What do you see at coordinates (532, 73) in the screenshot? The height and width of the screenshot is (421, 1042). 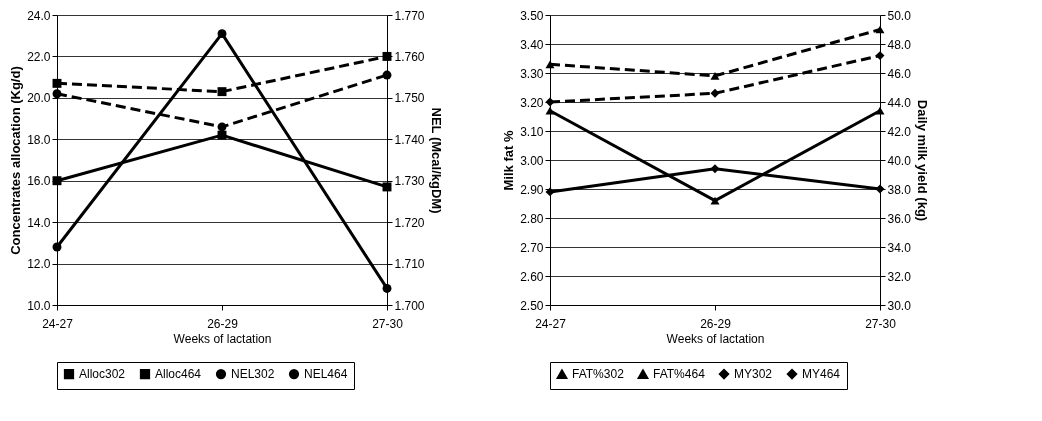 I see `y-tick-label: 3.30` at bounding box center [532, 73].